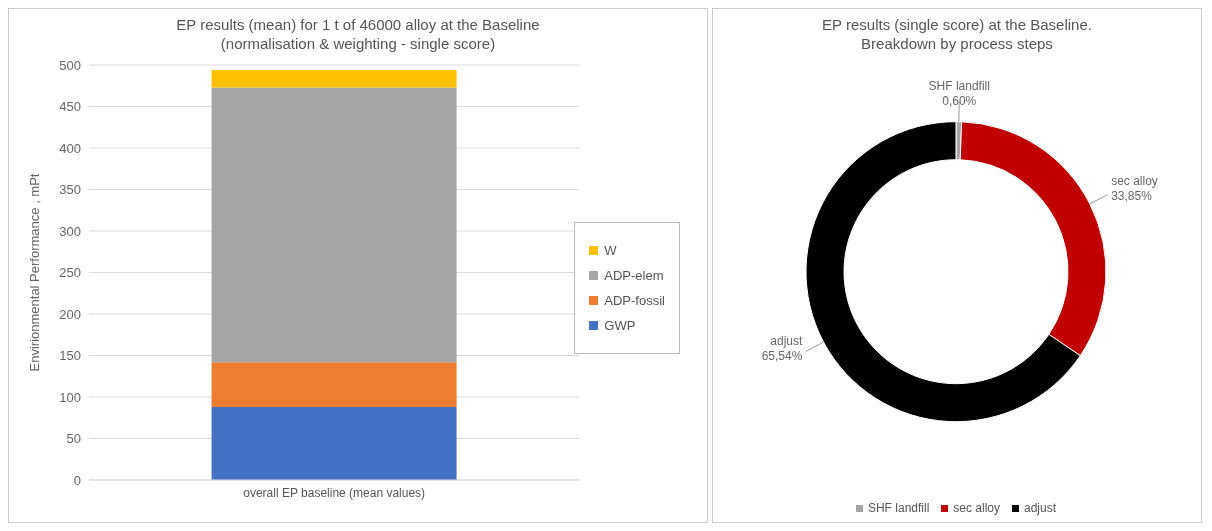 This screenshot has width=1212, height=531. I want to click on legend-label: GWP, so click(620, 325).